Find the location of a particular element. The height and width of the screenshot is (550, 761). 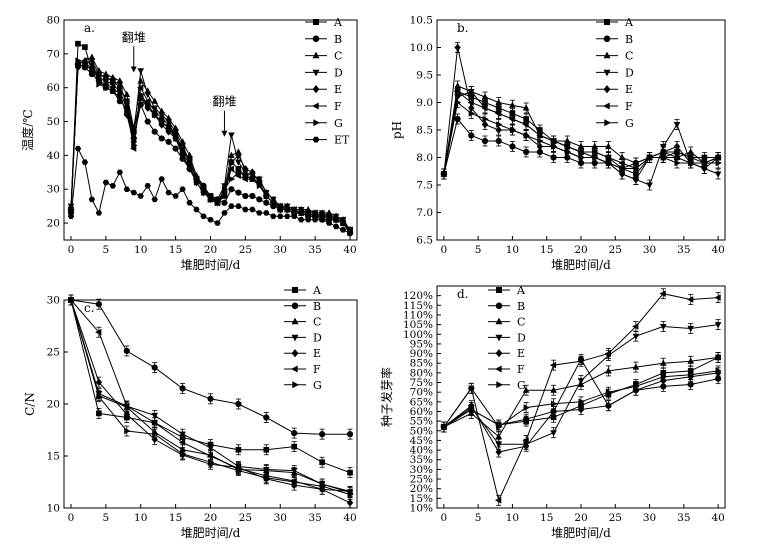

y-tick-label: 60 is located at coordinates (53, 88).